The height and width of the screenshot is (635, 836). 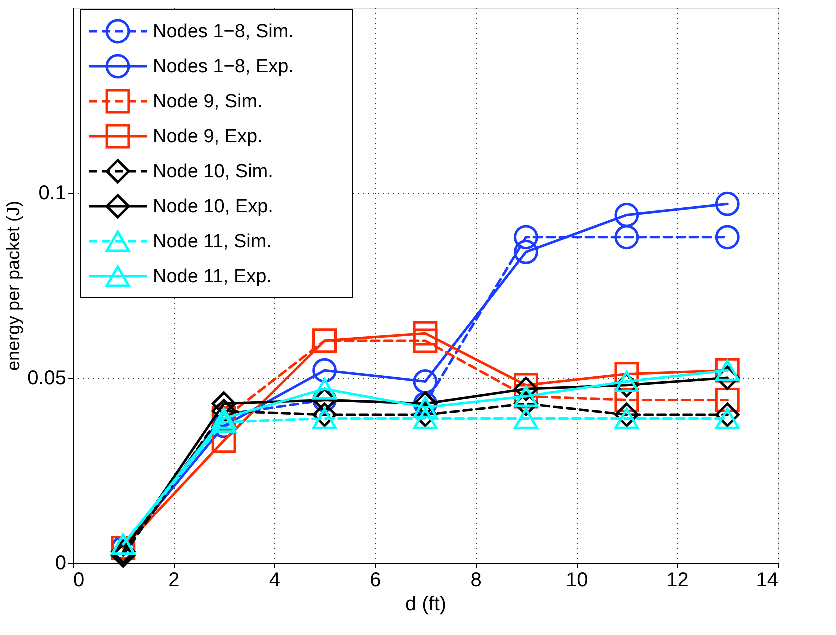 What do you see at coordinates (223, 32) in the screenshot?
I see `legend-label: Nodes 1−8, Sim.` at bounding box center [223, 32].